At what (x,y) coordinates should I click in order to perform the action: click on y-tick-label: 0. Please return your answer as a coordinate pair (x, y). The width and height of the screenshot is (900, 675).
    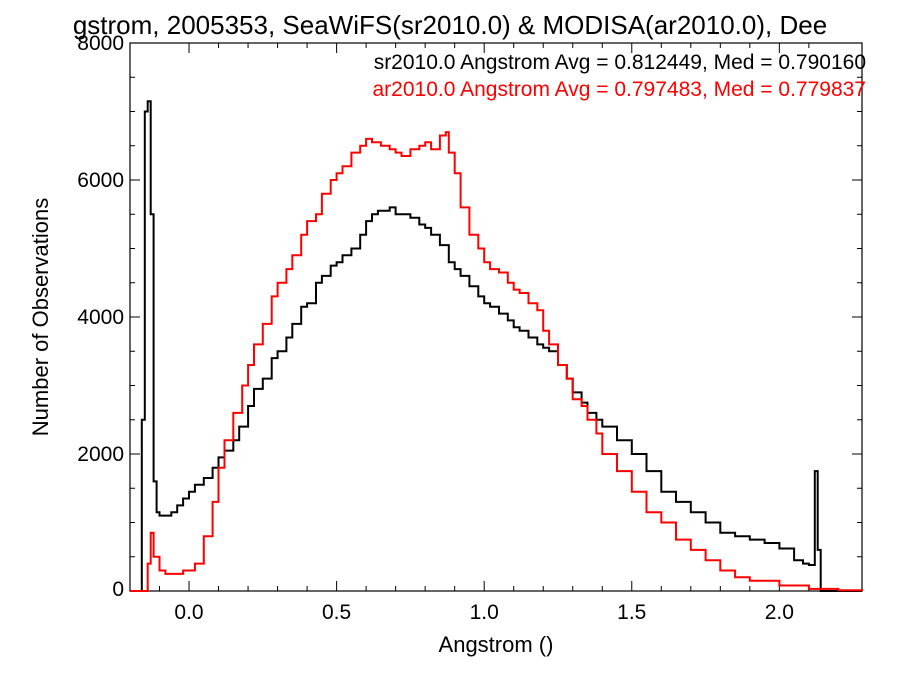
    Looking at the image, I should click on (118, 589).